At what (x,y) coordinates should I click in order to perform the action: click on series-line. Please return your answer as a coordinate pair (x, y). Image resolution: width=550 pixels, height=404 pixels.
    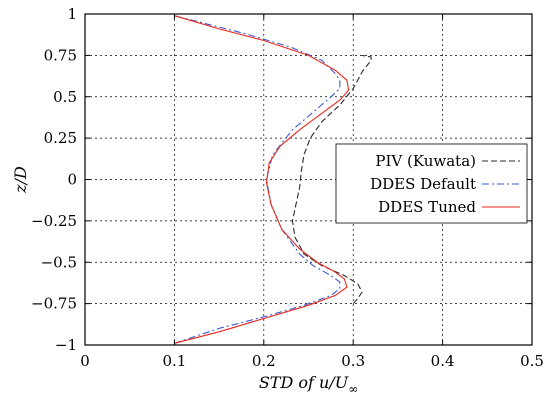
    Looking at the image, I should click on (331, 179).